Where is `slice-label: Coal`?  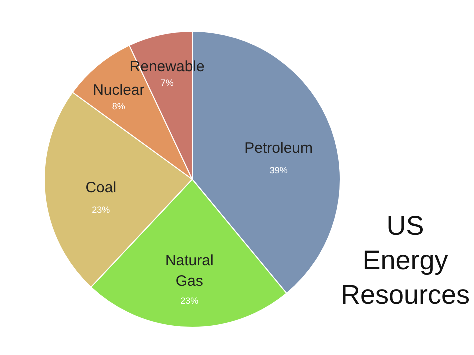
slice-label: Coal is located at coordinates (101, 188).